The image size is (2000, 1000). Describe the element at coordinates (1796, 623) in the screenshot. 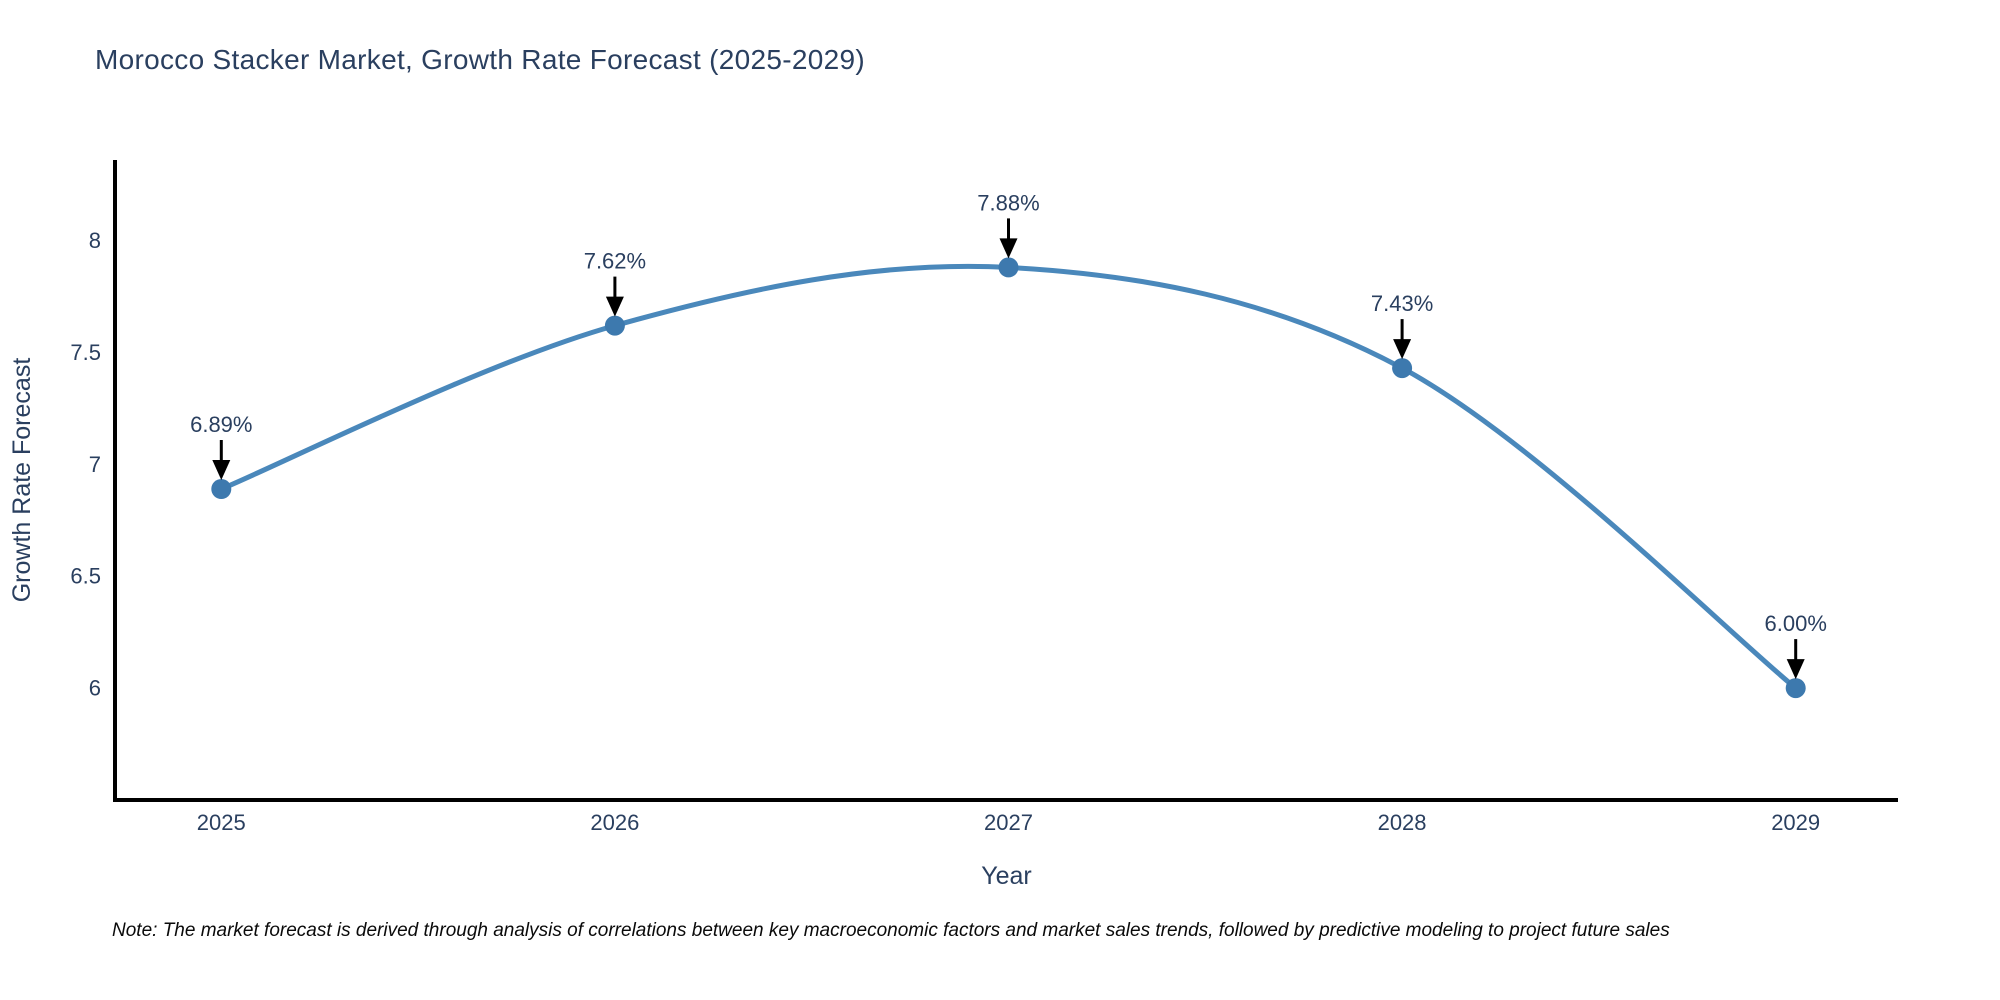

I see `data-point-label: 6.00%` at that location.